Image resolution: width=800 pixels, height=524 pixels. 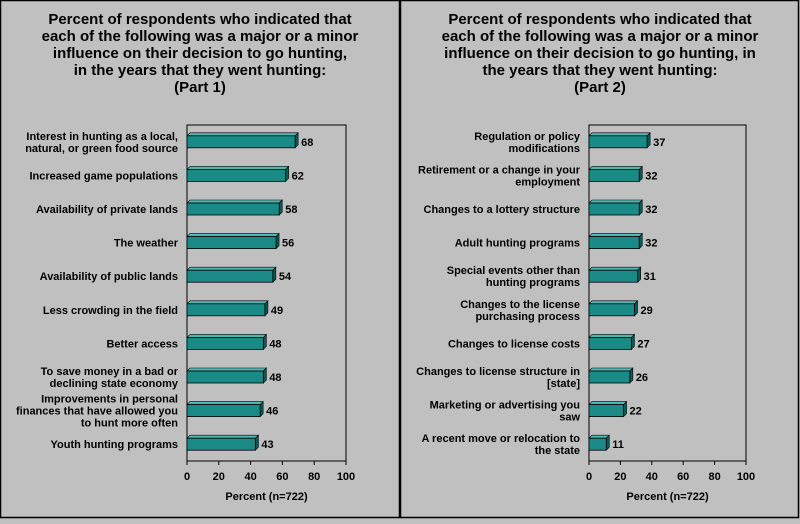 What do you see at coordinates (589, 477) in the screenshot?
I see `chart-2-x-tick-label: 0` at bounding box center [589, 477].